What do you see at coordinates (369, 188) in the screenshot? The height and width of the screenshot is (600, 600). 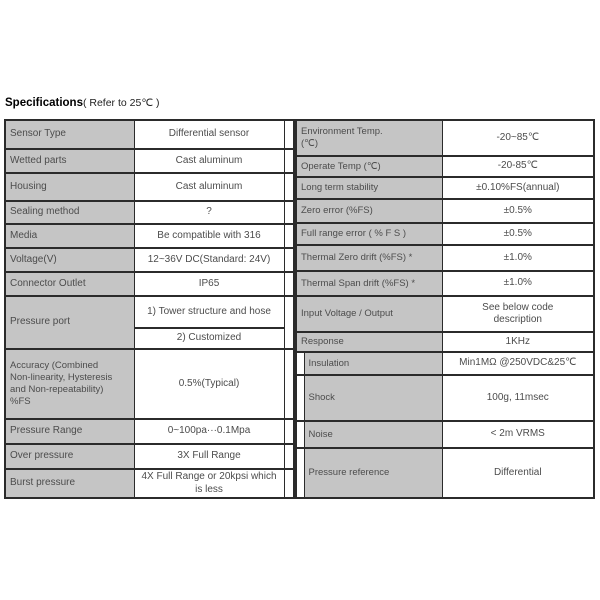 I see `spec-label-cell: Long term stability` at bounding box center [369, 188].